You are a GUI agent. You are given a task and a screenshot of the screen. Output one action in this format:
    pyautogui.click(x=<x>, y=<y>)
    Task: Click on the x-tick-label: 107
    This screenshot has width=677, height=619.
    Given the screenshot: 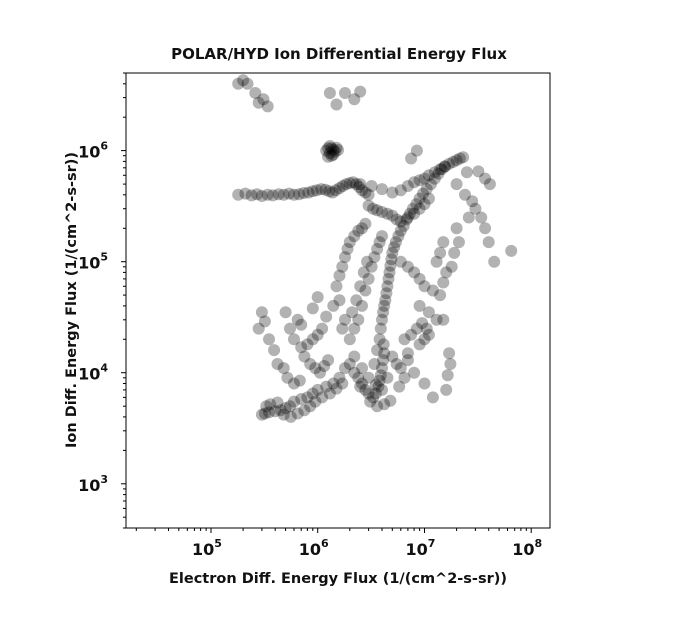 What is the action you would take?
    pyautogui.click(x=420, y=548)
    